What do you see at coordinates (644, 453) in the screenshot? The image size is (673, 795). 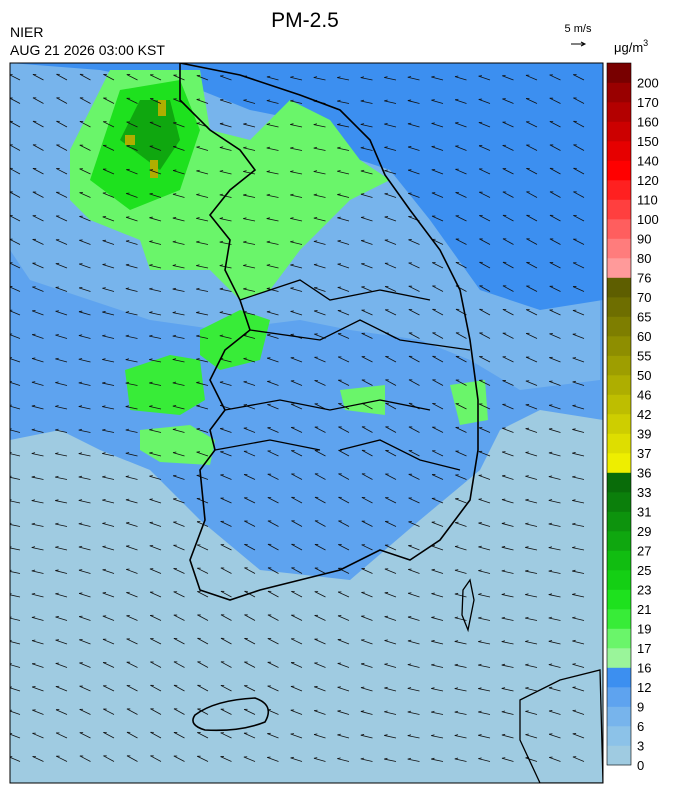 I see `colorbar-label: 37` at bounding box center [644, 453].